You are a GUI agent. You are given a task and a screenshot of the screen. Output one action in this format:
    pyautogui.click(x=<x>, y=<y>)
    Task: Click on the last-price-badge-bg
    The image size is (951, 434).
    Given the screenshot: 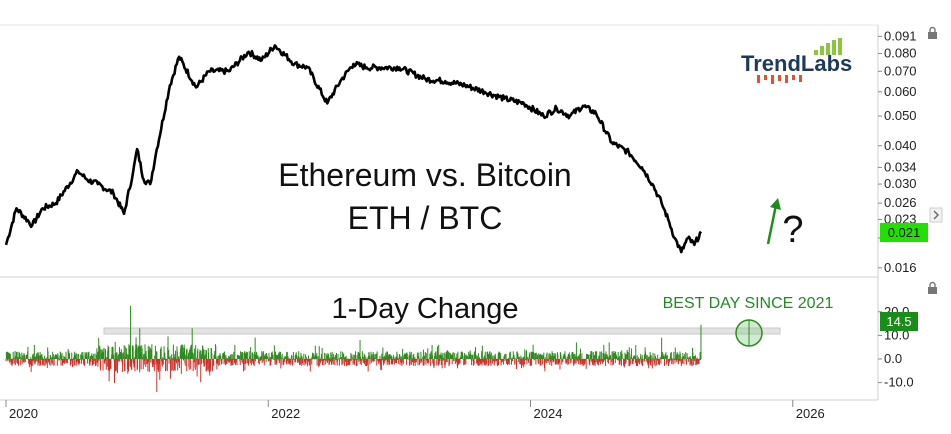 What is the action you would take?
    pyautogui.click(x=904, y=232)
    